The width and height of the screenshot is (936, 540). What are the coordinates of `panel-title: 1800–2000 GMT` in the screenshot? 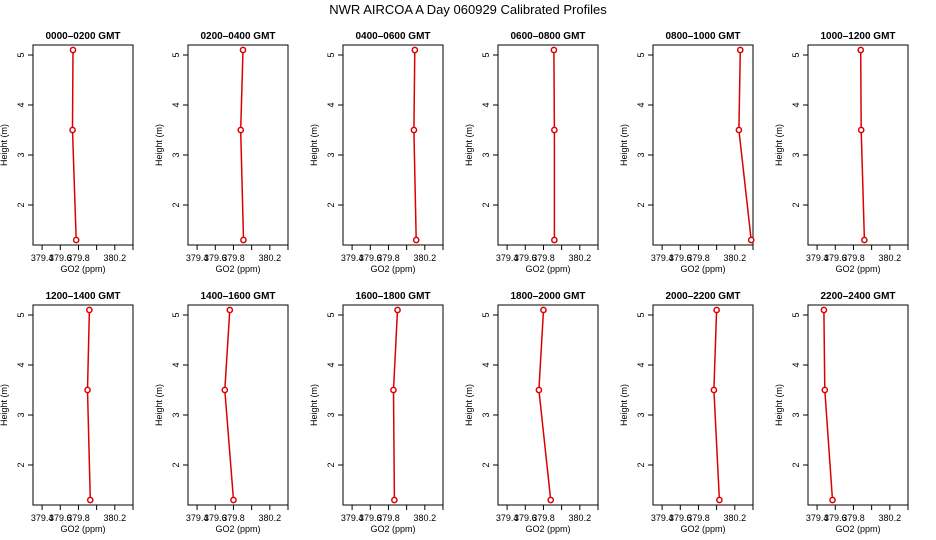 It's located at (547, 296).